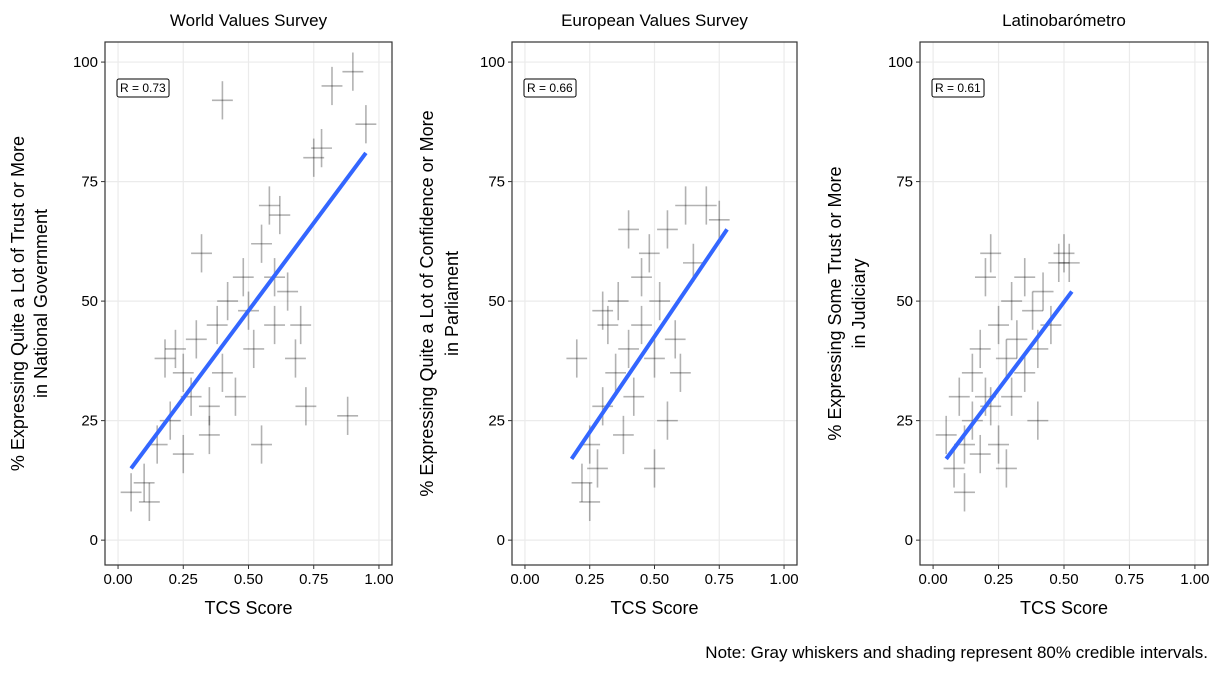 Image resolution: width=1221 pixels, height=676 pixels. Describe the element at coordinates (859, 303) in the screenshot. I see `y-axis-label: in Judiciary` at that location.